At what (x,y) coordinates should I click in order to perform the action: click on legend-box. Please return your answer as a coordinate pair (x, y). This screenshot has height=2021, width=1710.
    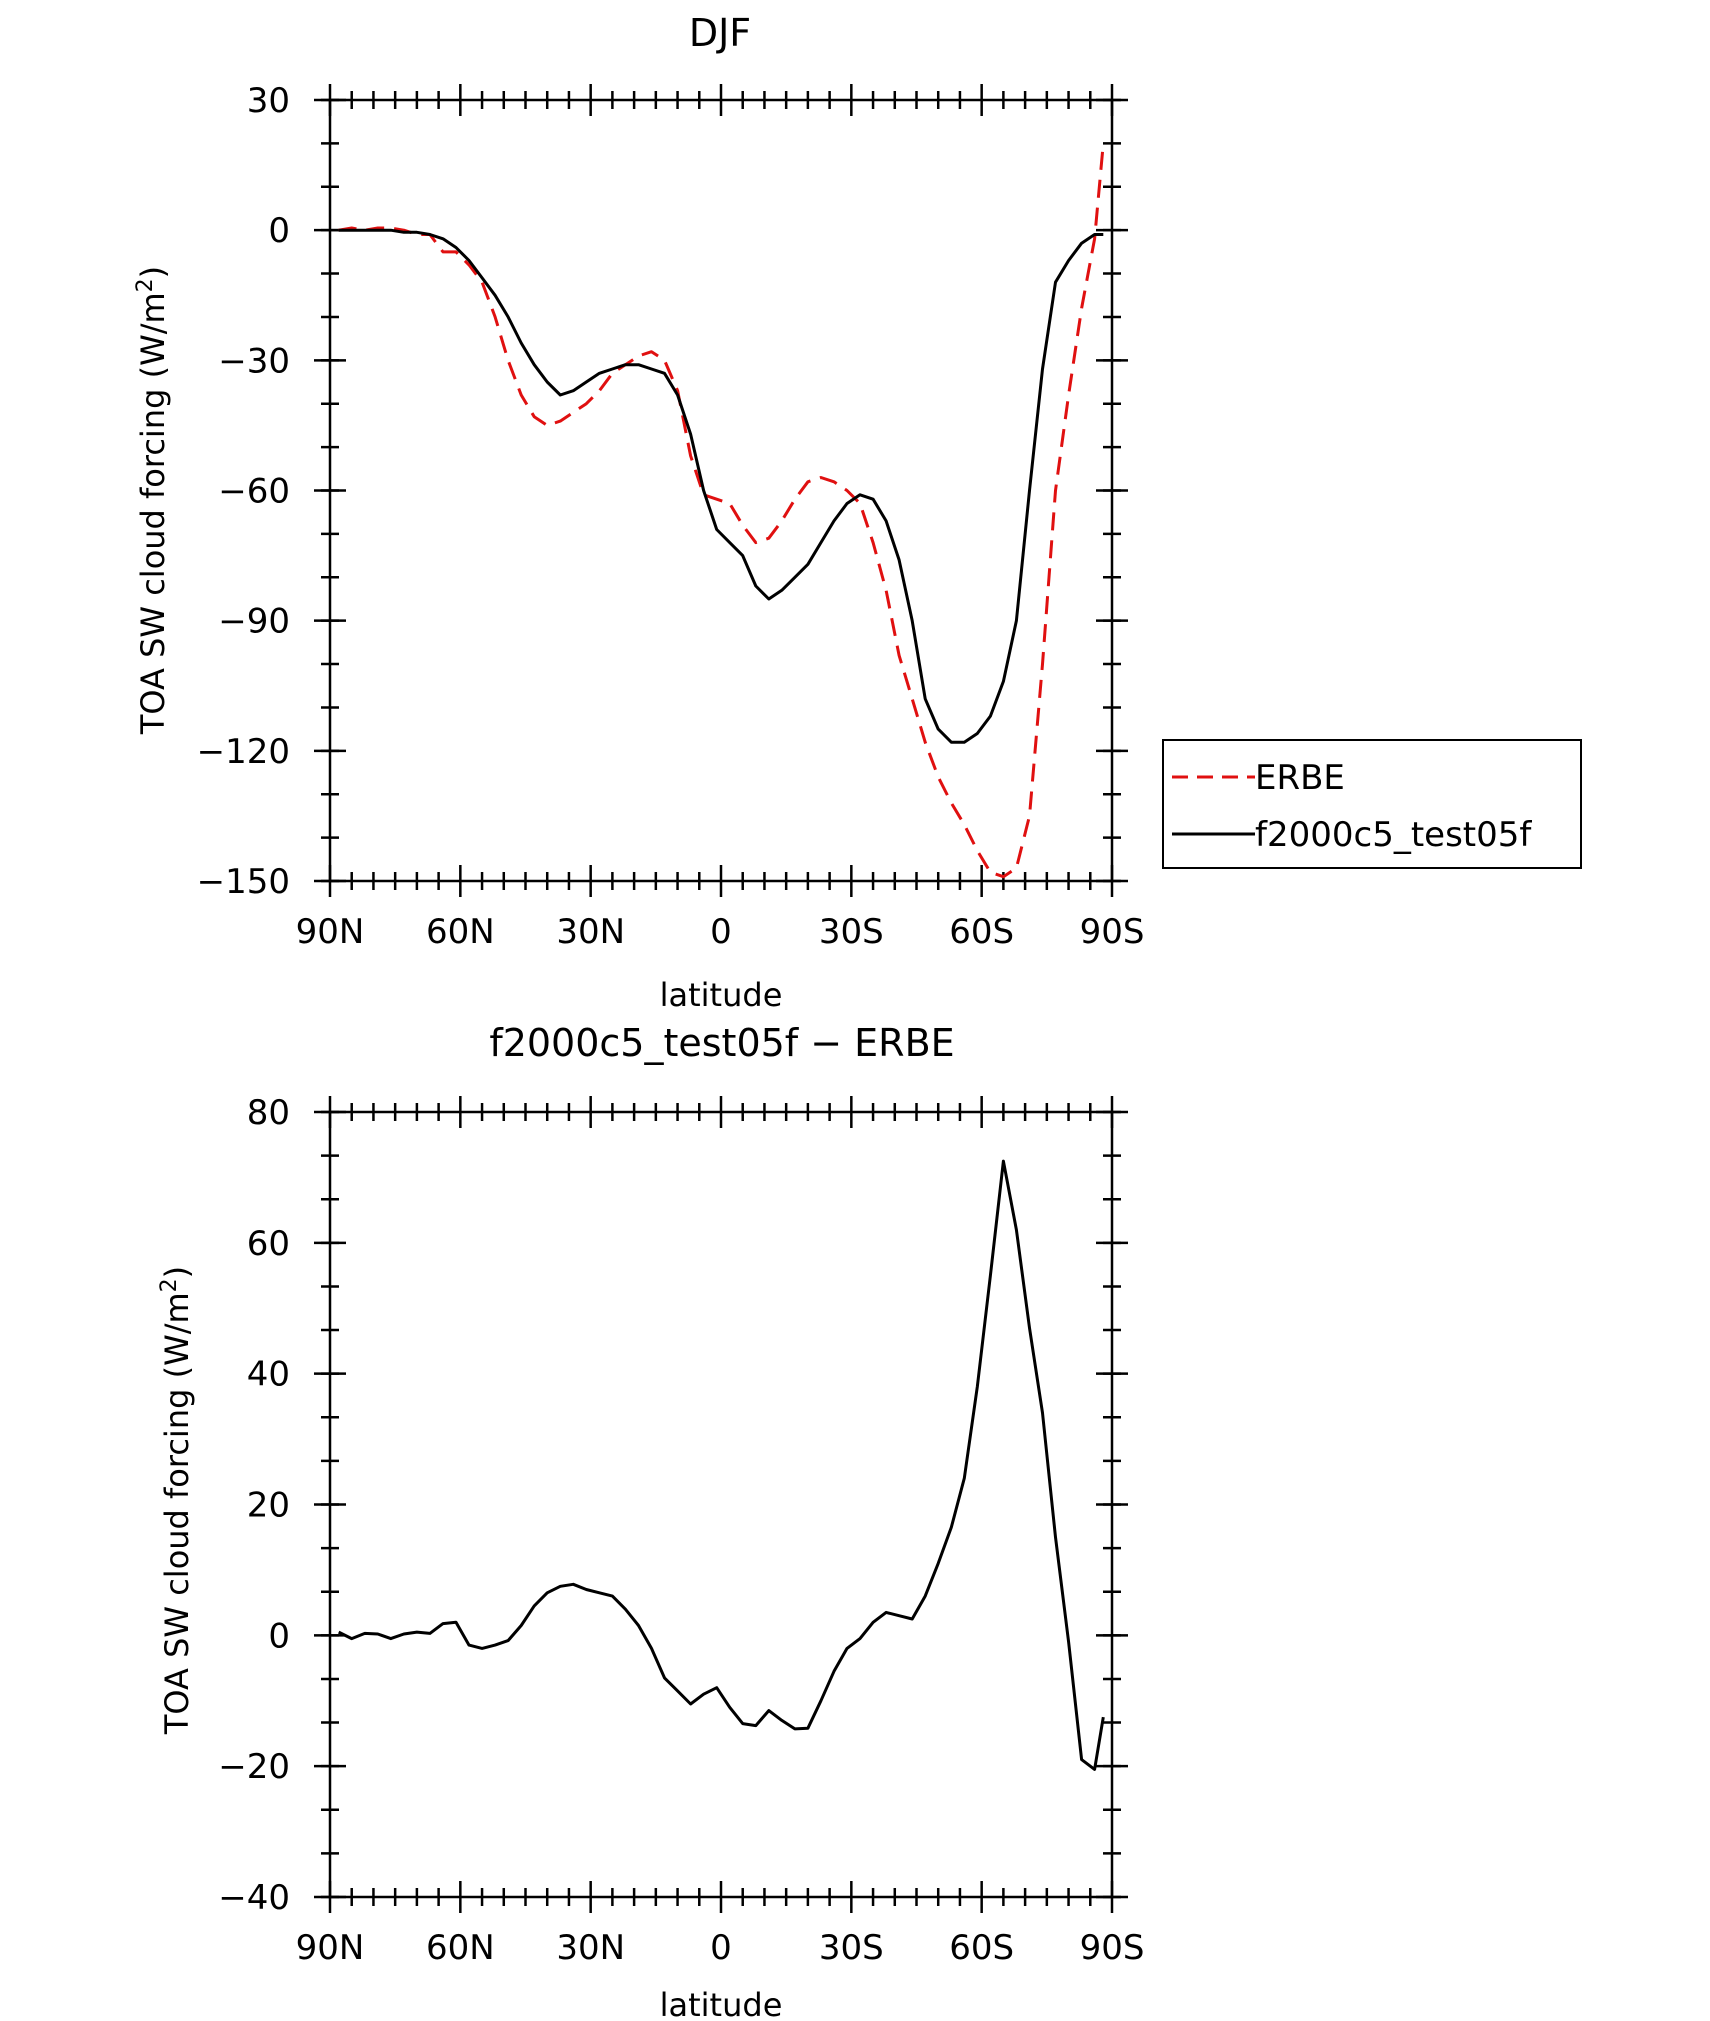
    Looking at the image, I should click on (1372, 804).